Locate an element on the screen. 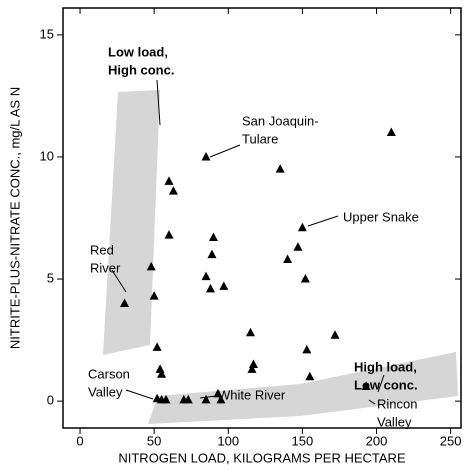  annotation: River is located at coordinates (105, 267).